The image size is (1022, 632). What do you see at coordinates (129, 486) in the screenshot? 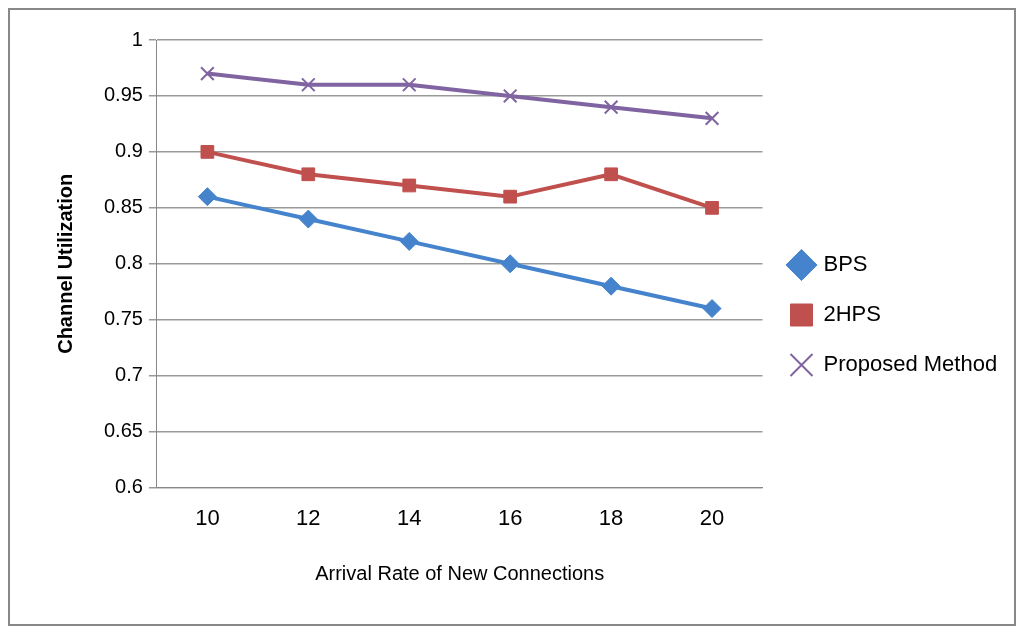
I see `y-tick-label: 0.6` at bounding box center [129, 486].